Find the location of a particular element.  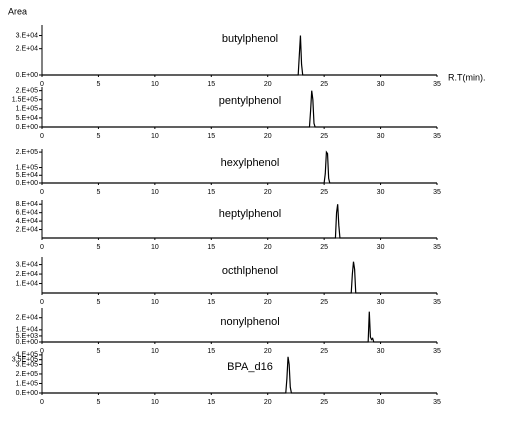

y-tick-label: 5.E+04 is located at coordinates (27, 118).